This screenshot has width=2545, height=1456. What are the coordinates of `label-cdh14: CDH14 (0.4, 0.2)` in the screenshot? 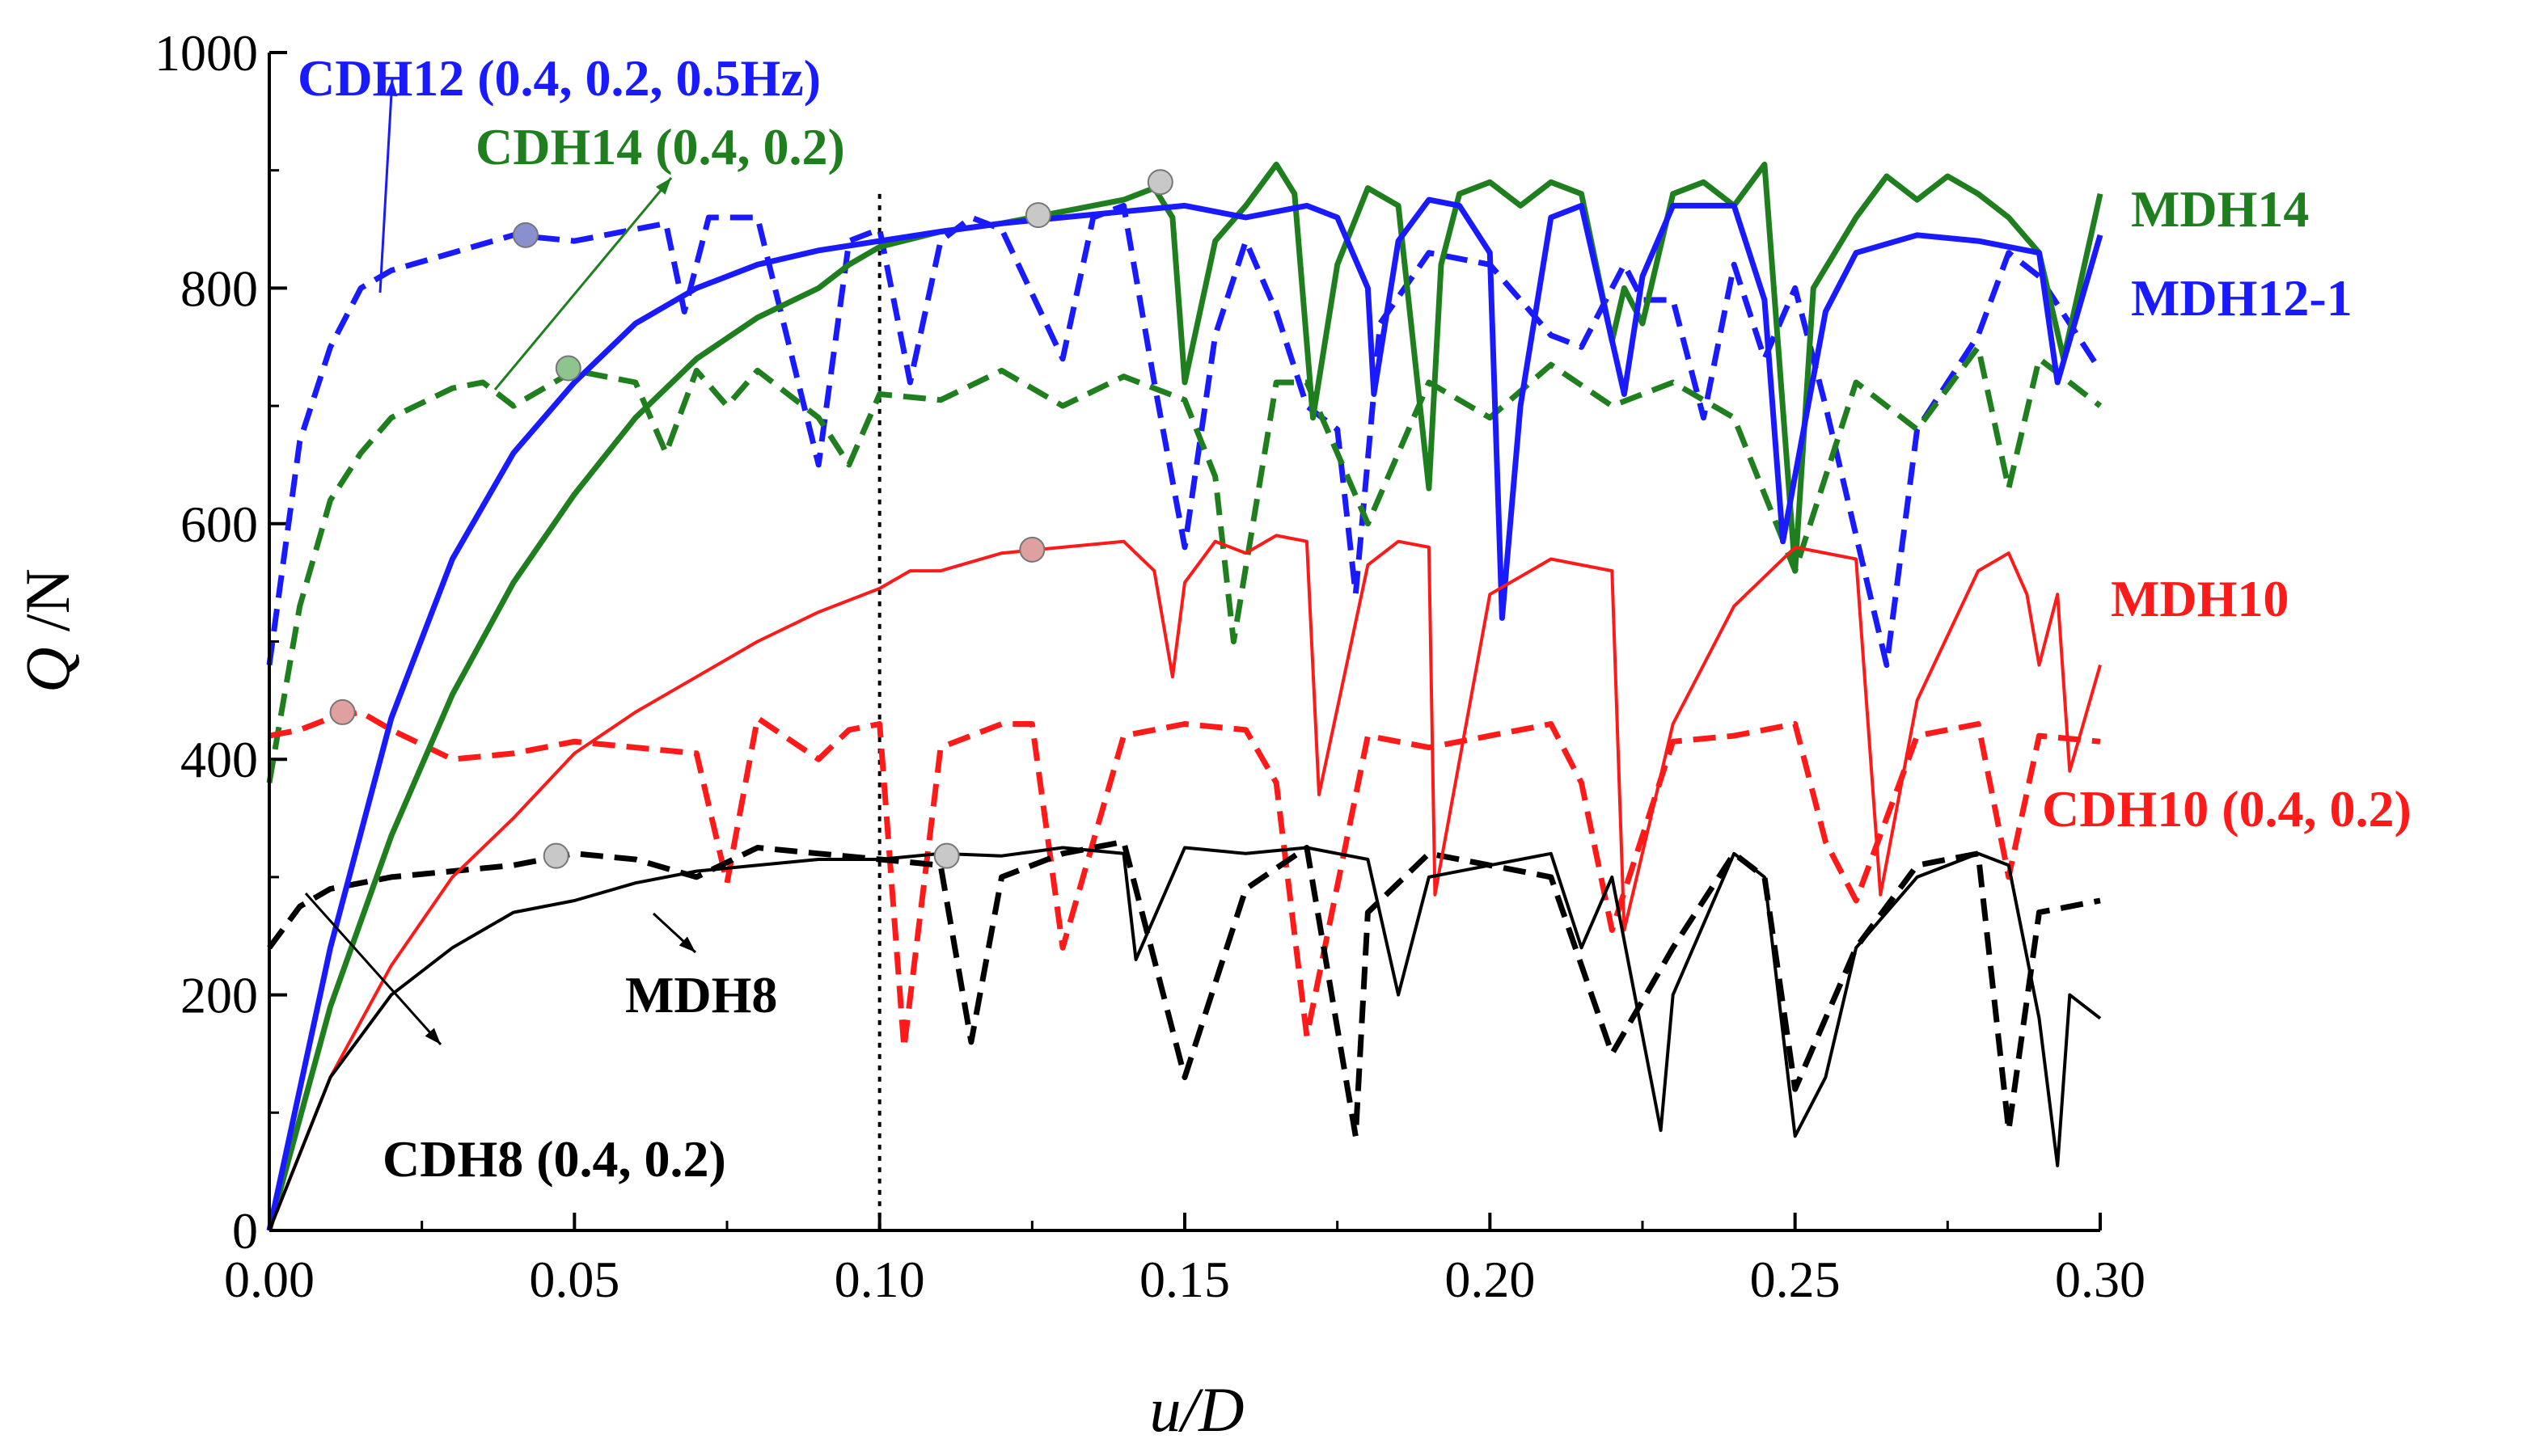 It's located at (660, 146).